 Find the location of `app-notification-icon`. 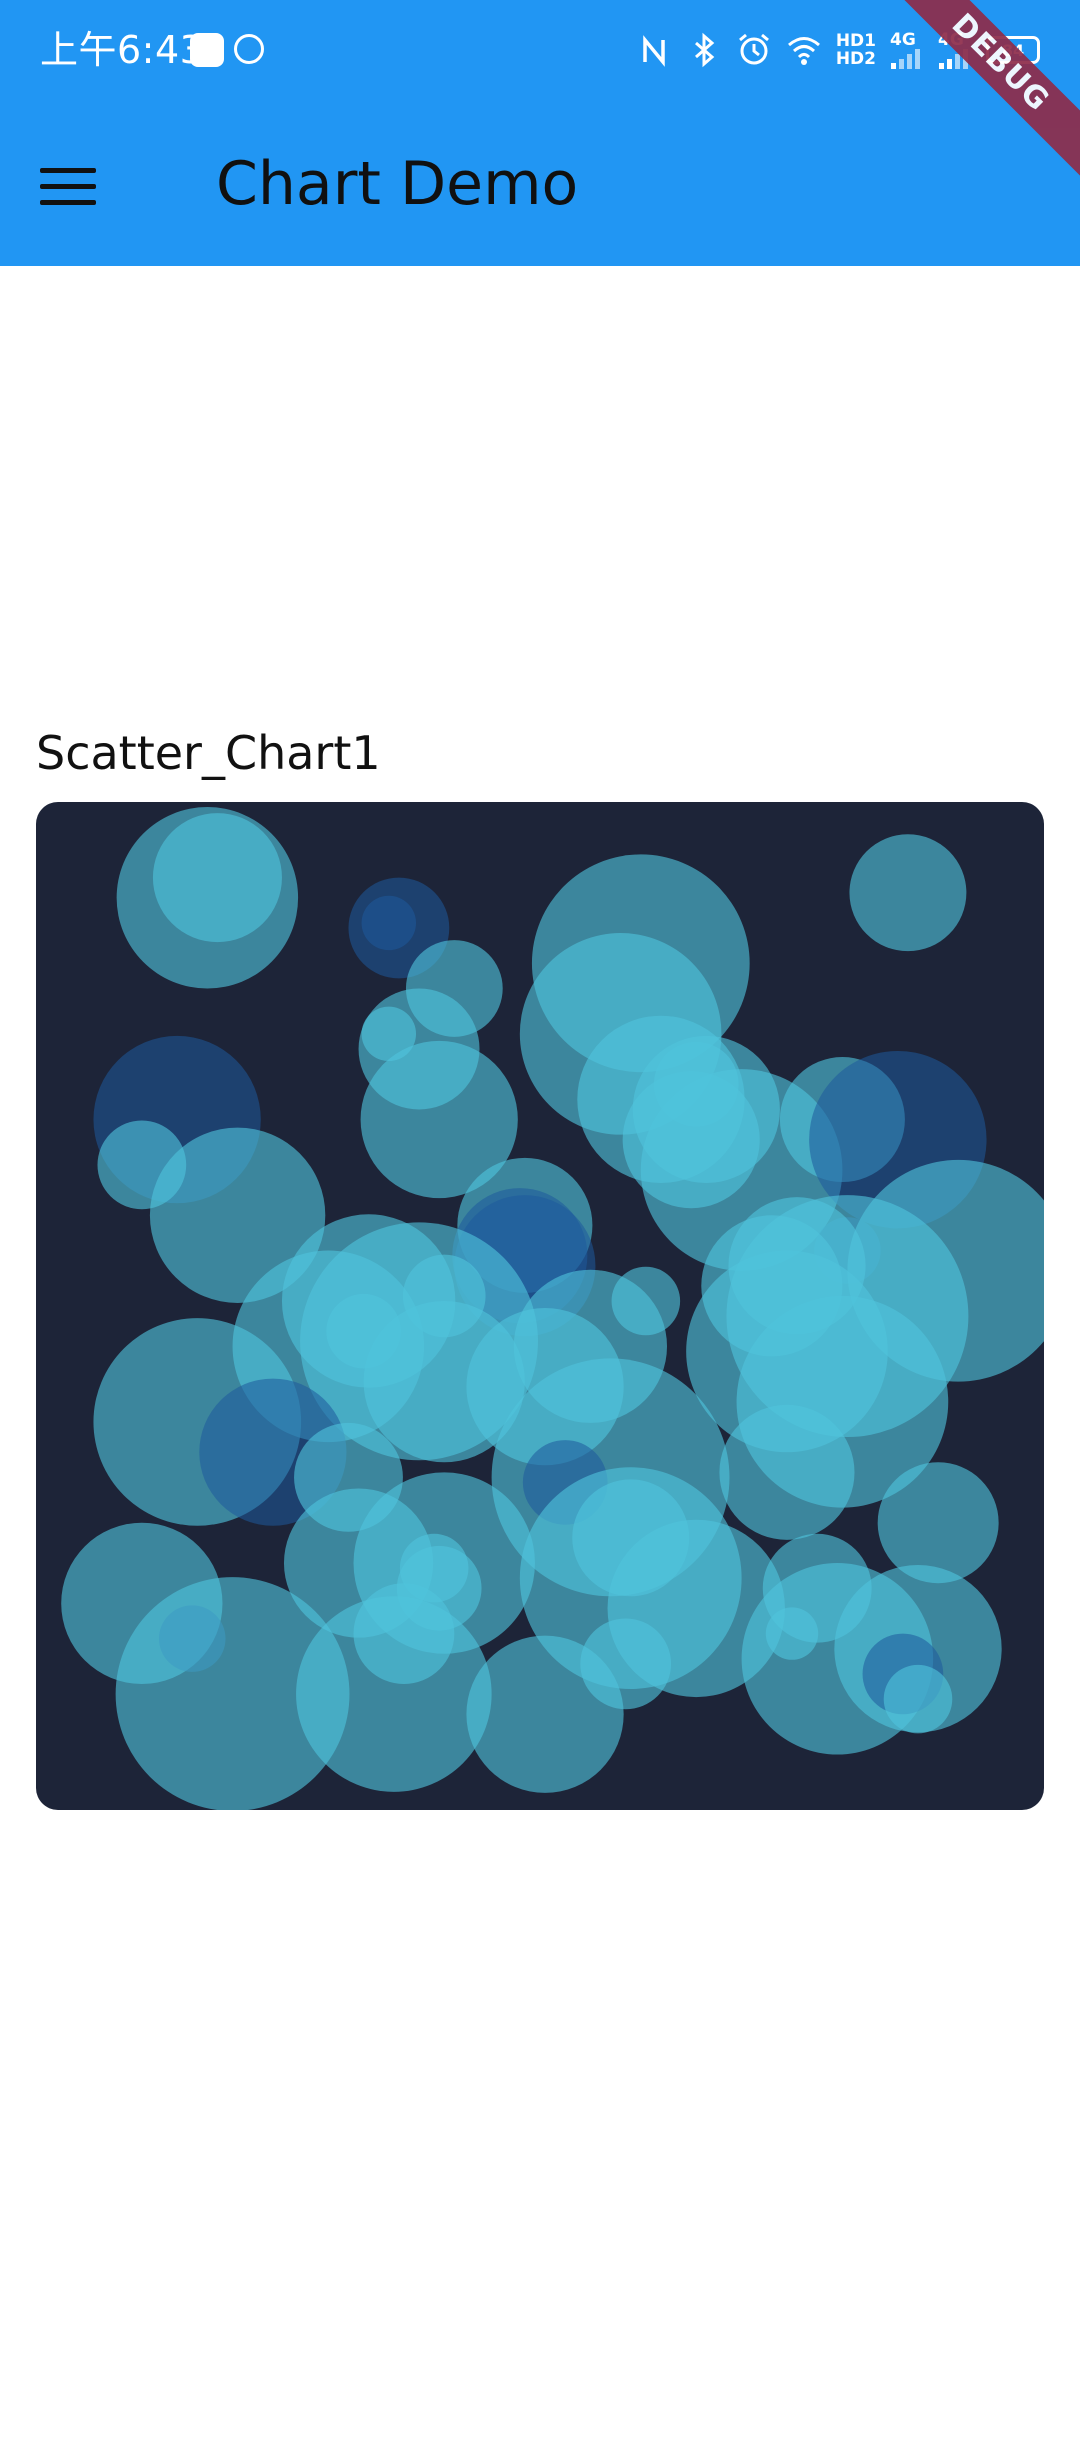

app-notification-icon is located at coordinates (207, 50).